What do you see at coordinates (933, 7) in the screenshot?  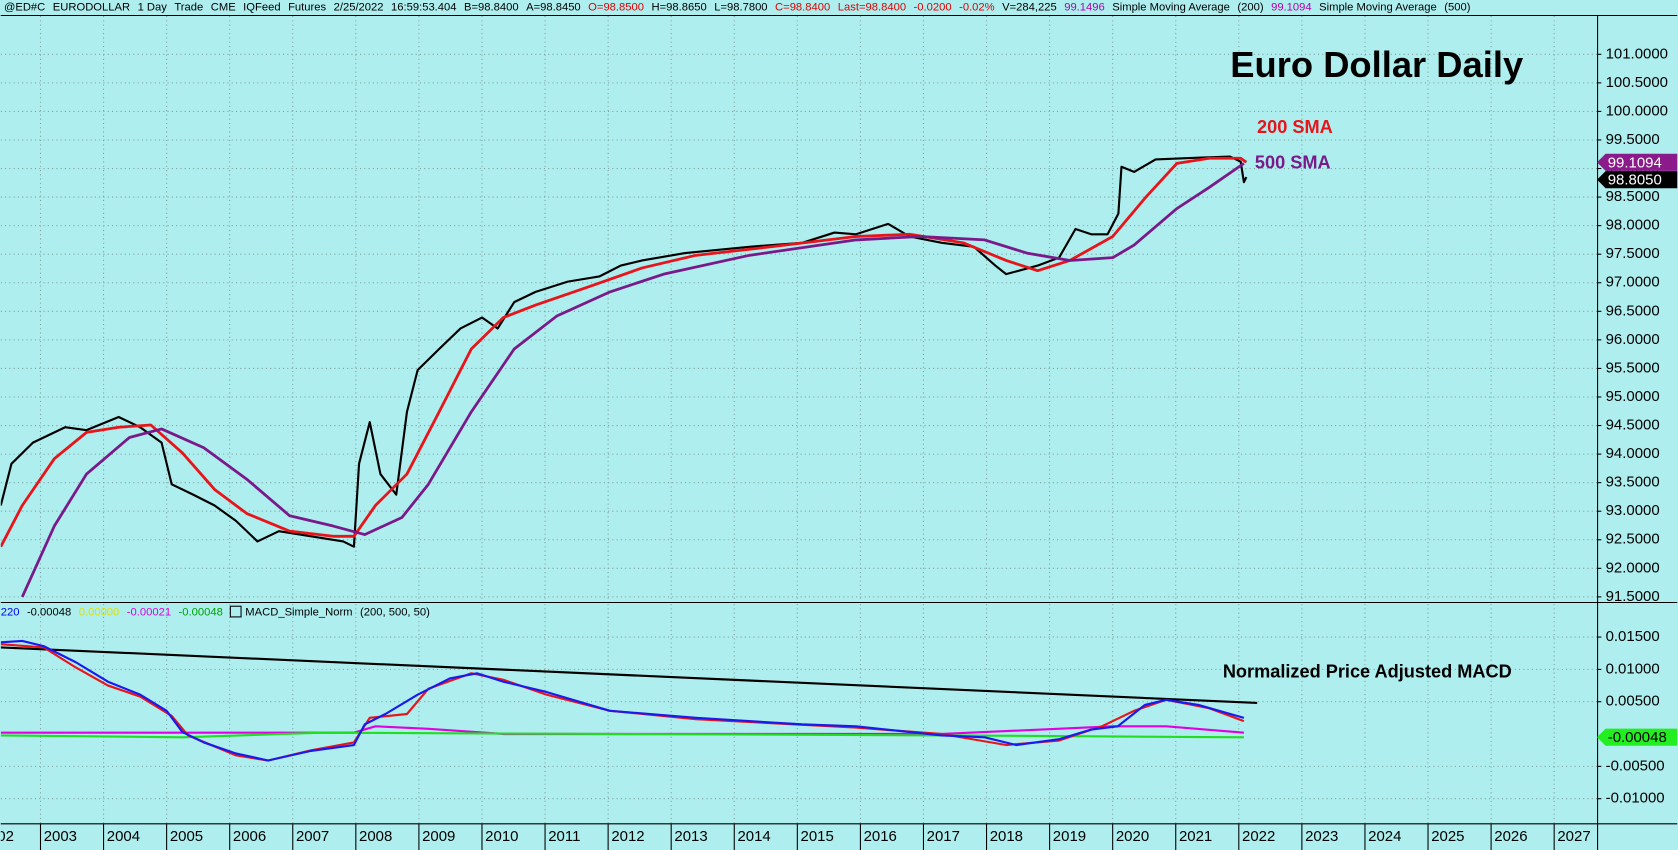 I see `header-field: -0.0200` at bounding box center [933, 7].